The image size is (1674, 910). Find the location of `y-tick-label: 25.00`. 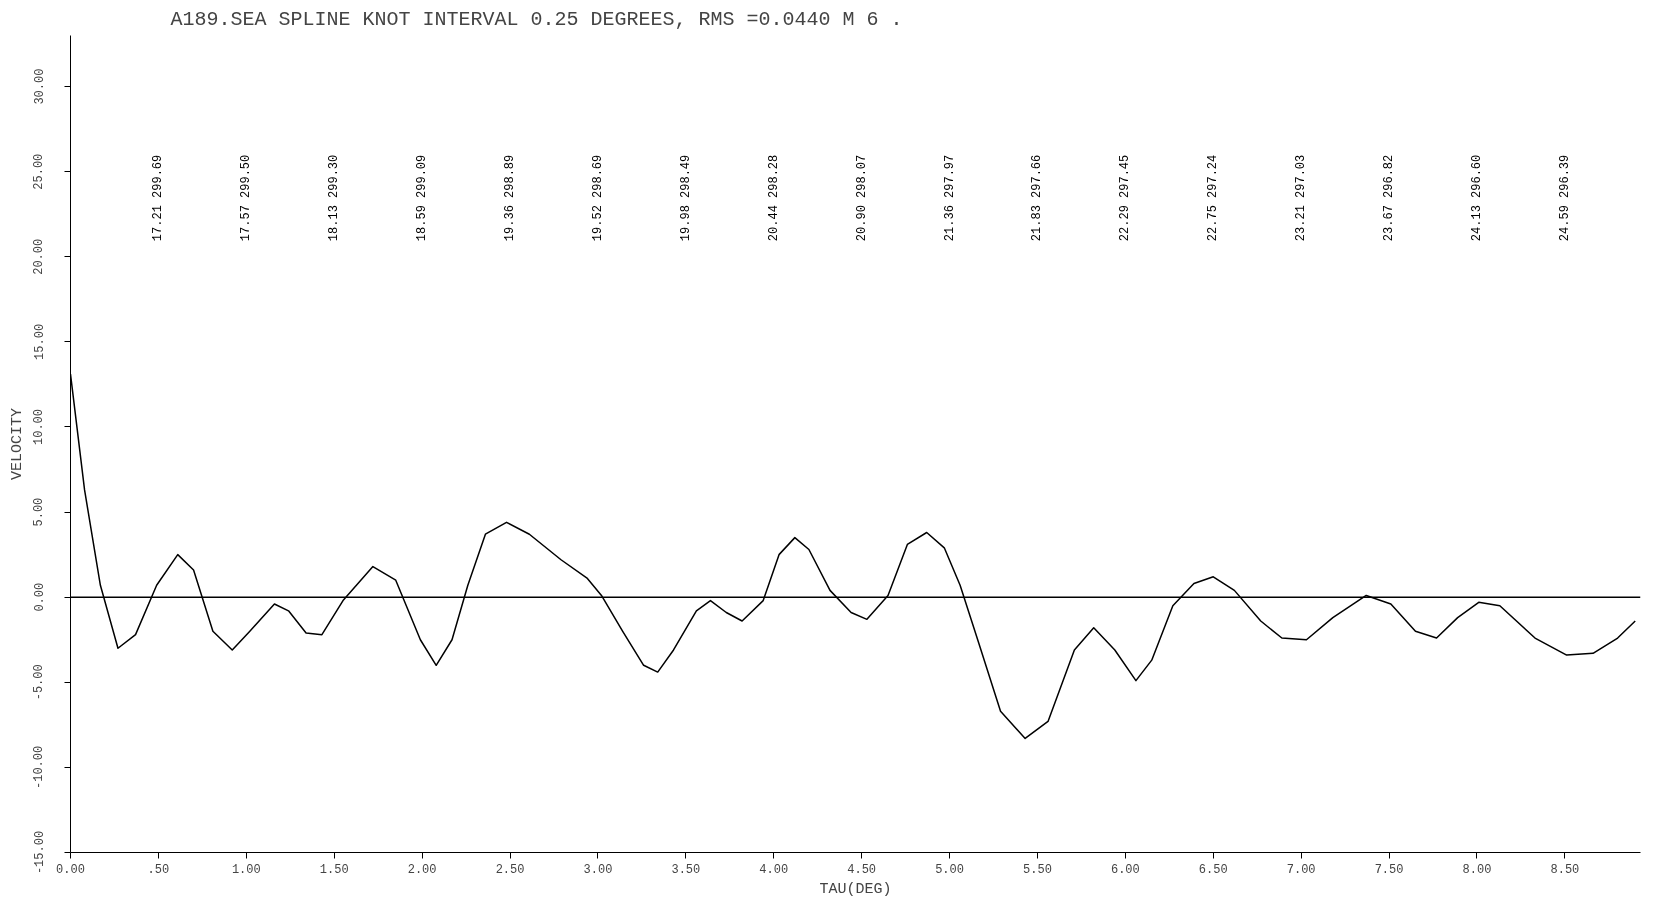

y-tick-label: 25.00 is located at coordinates (39, 171).